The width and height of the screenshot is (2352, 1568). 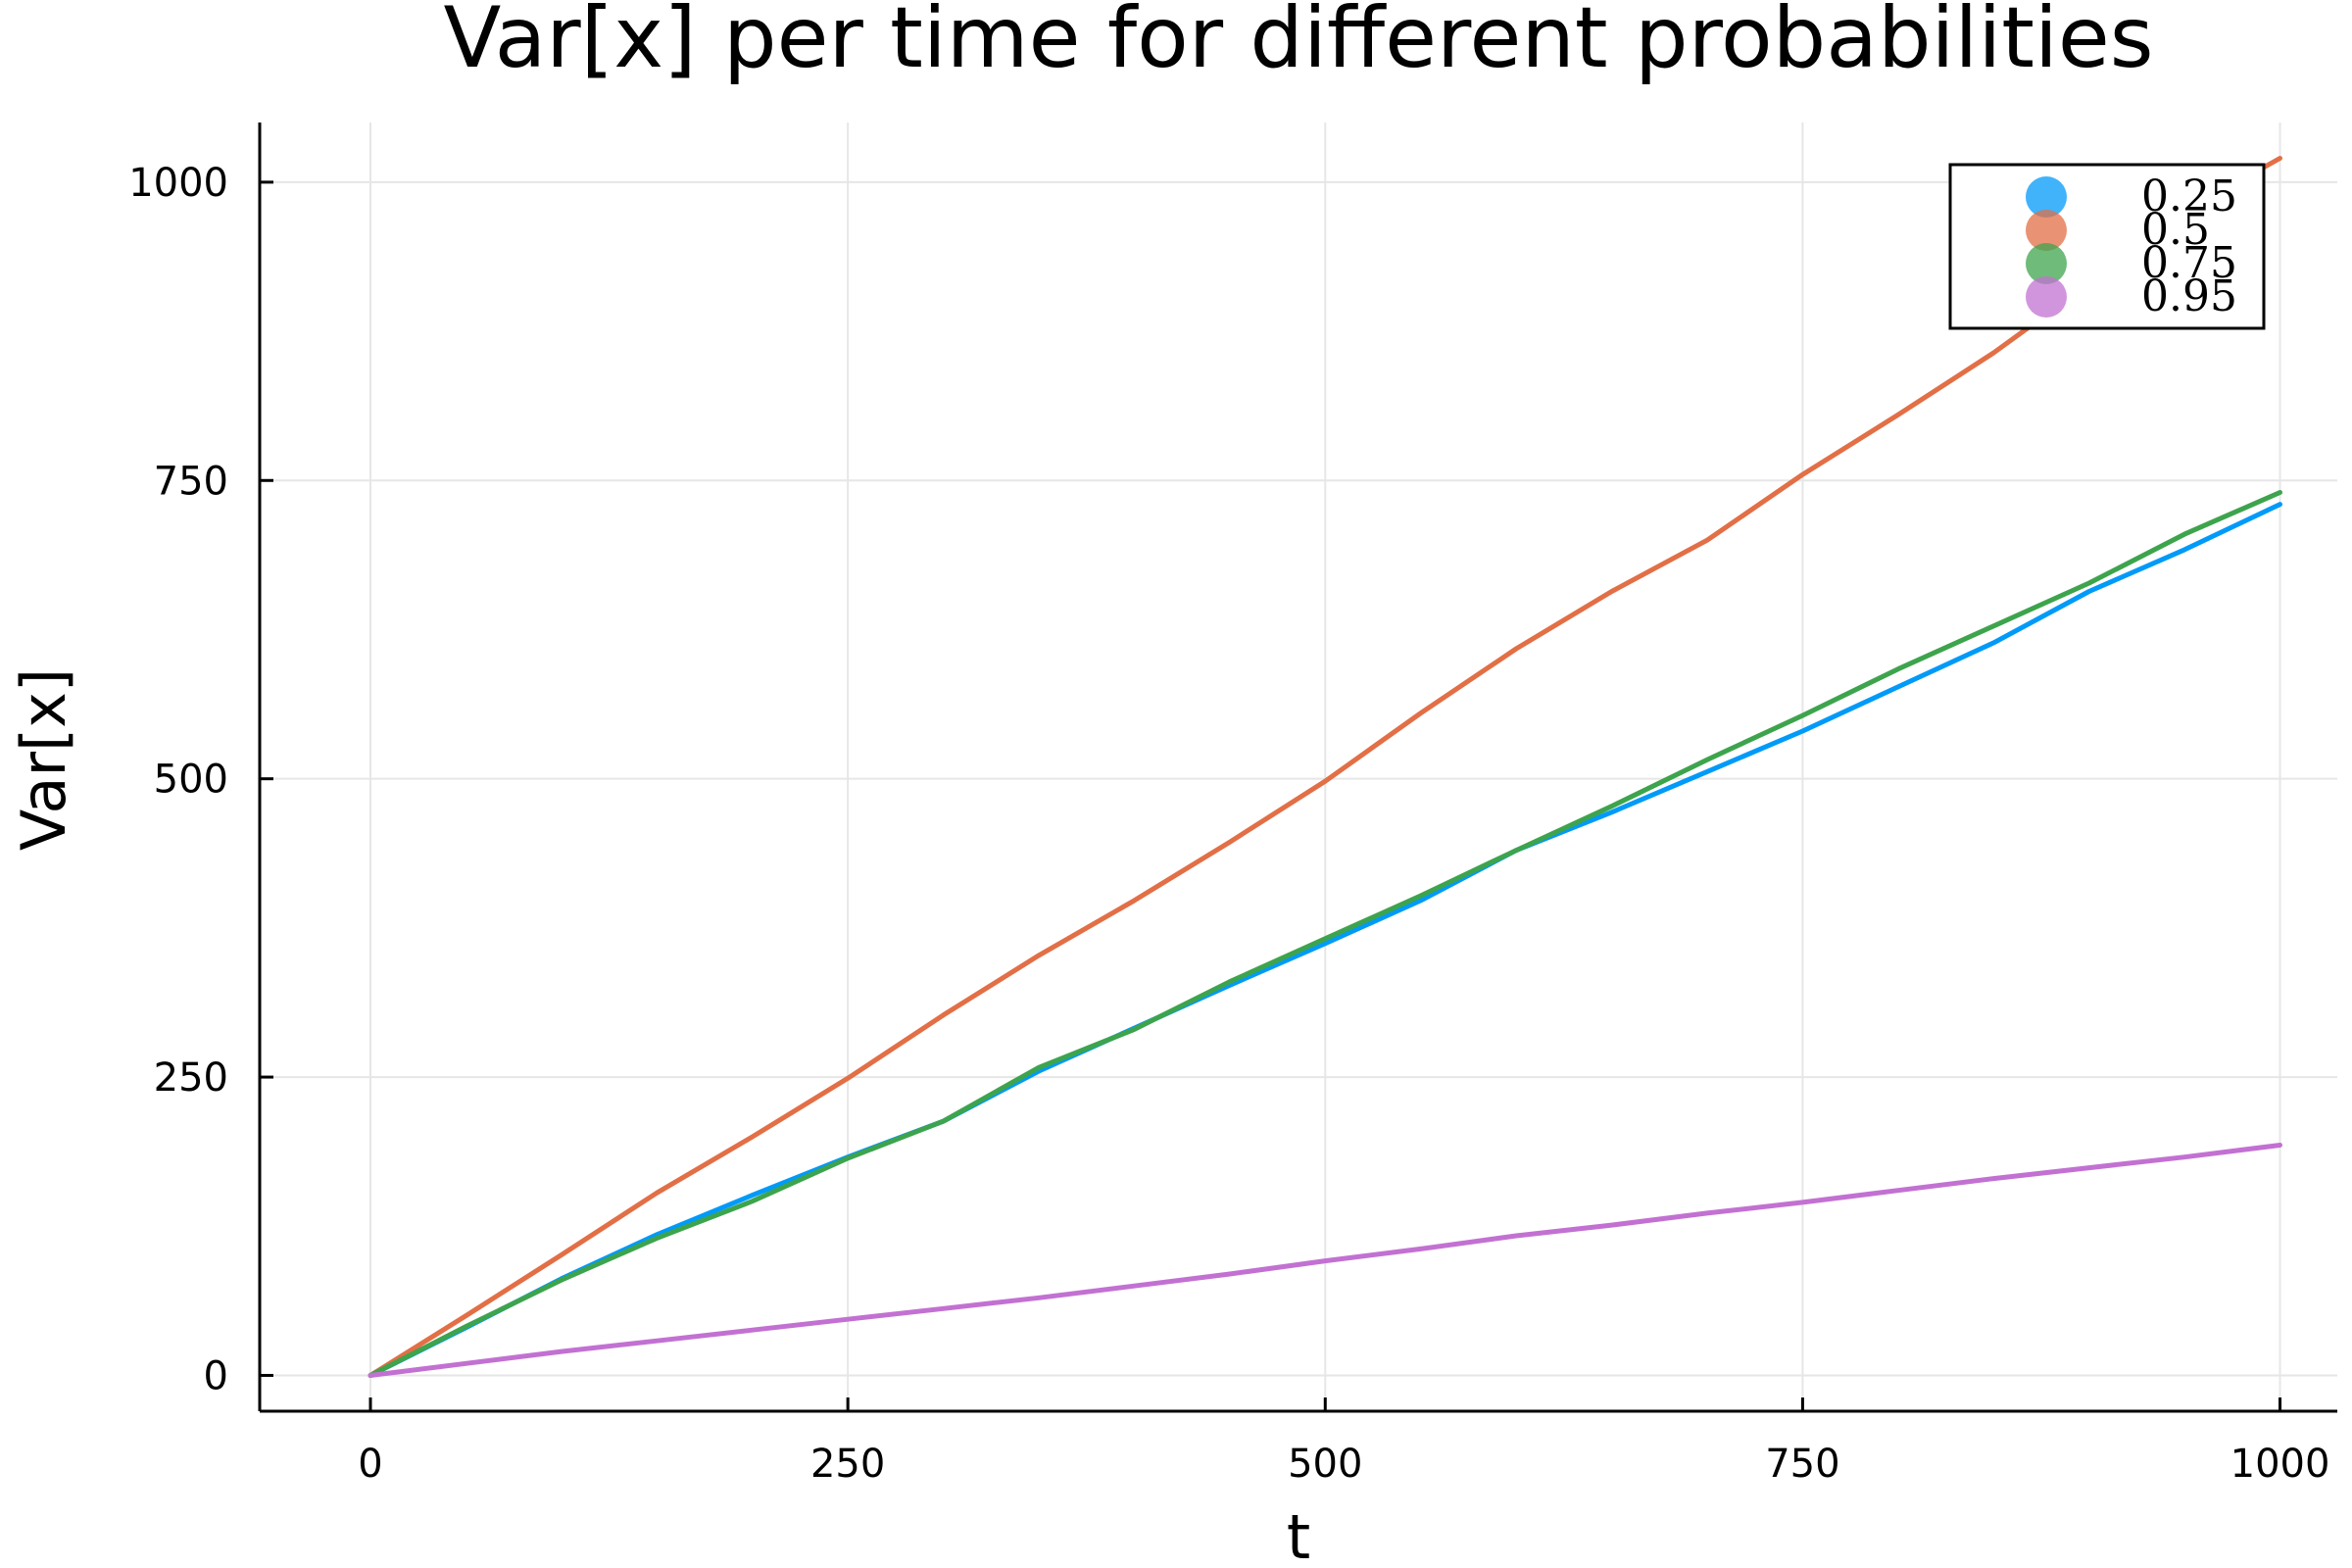 What do you see at coordinates (178, 183) in the screenshot?
I see `y-tick-label: 1000` at bounding box center [178, 183].